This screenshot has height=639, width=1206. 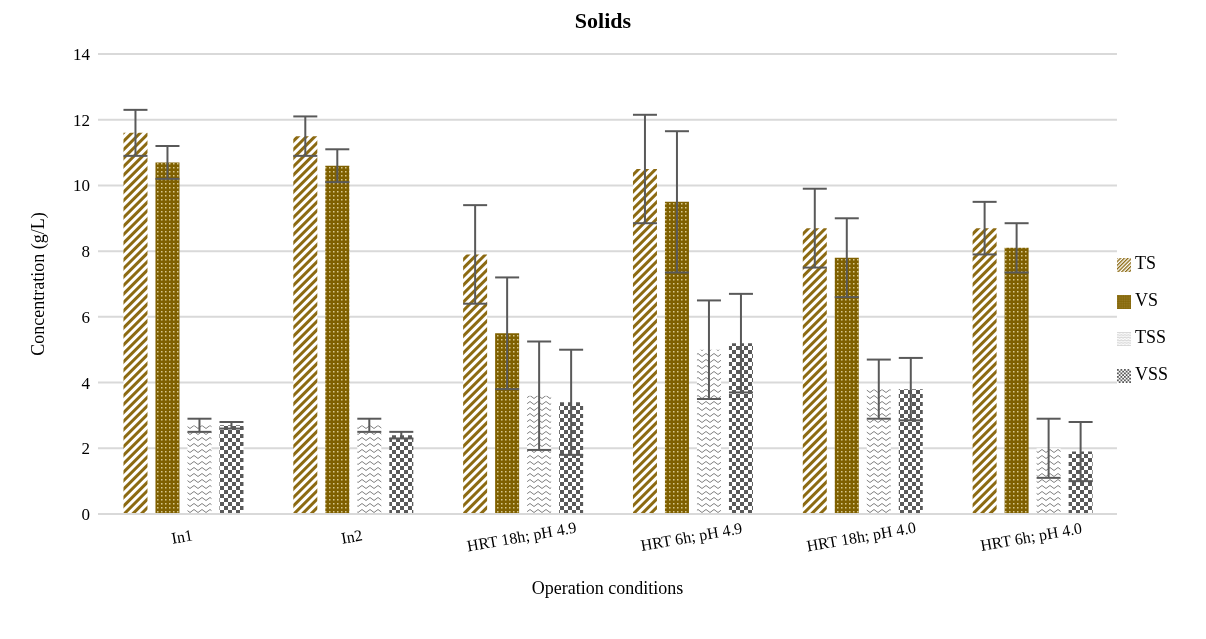 What do you see at coordinates (861, 537) in the screenshot?
I see `x-tick-label: HRT 18h; pH 4.0` at bounding box center [861, 537].